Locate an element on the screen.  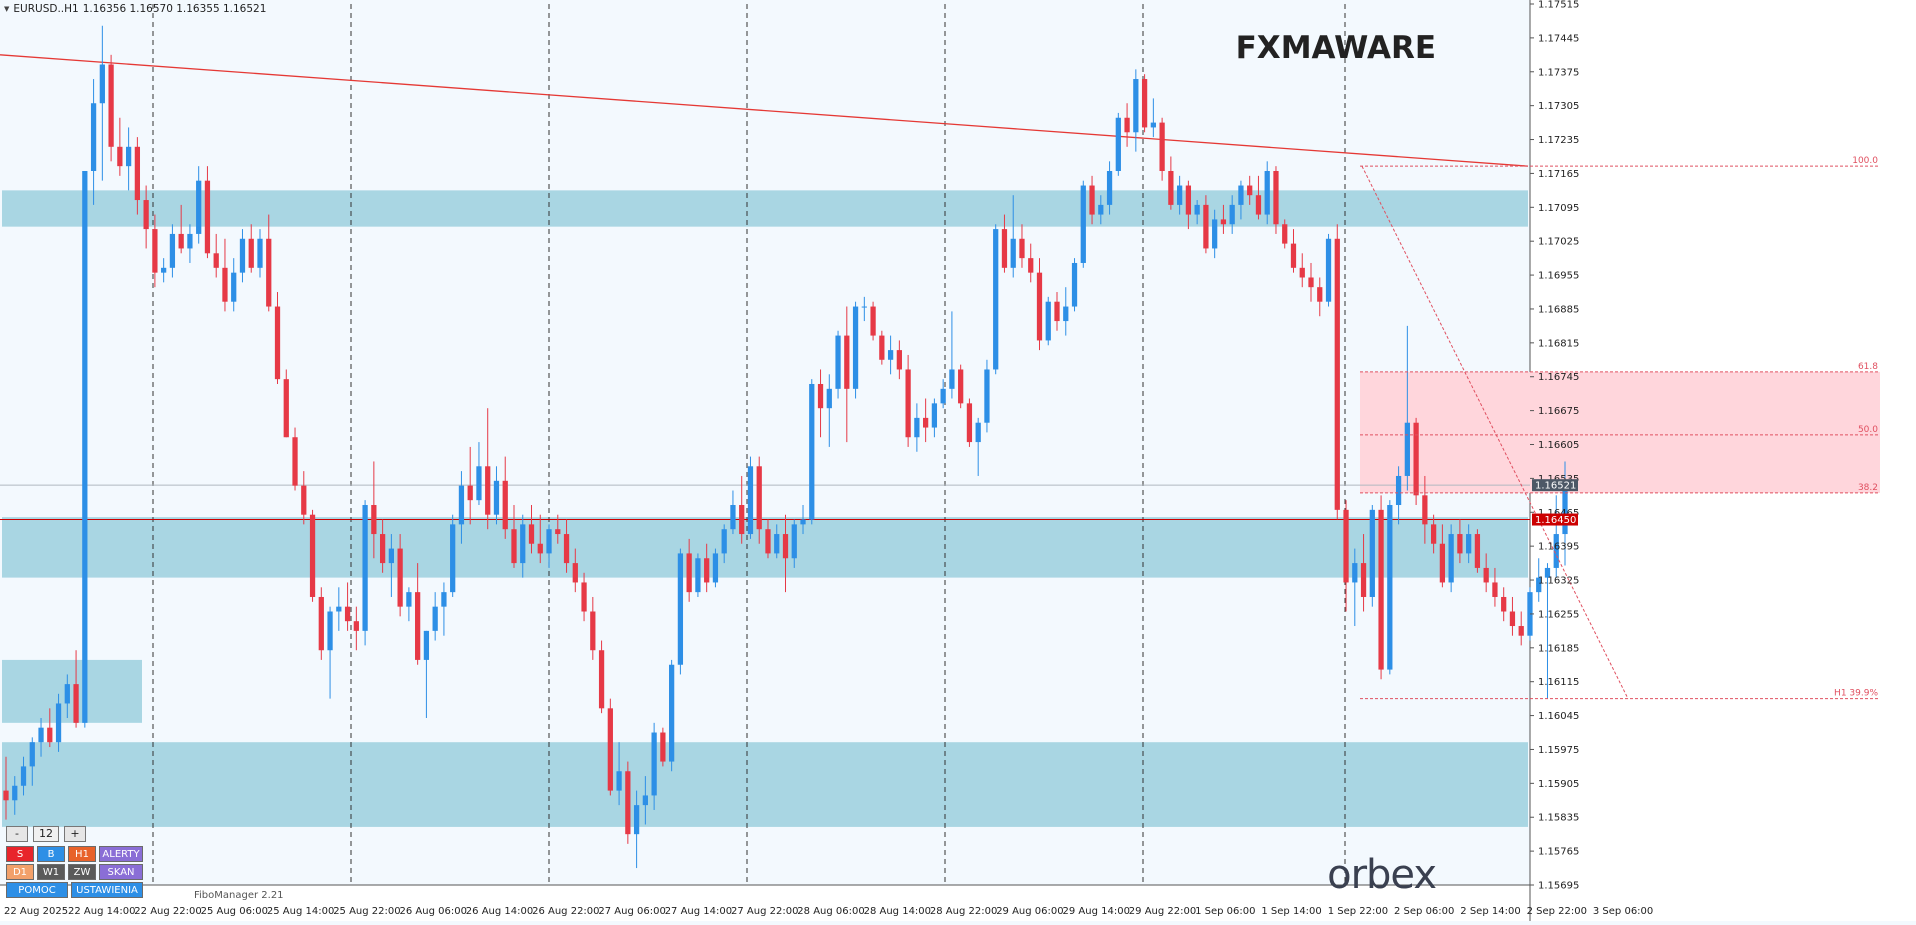
panel-button-s: S is located at coordinates (20, 854).